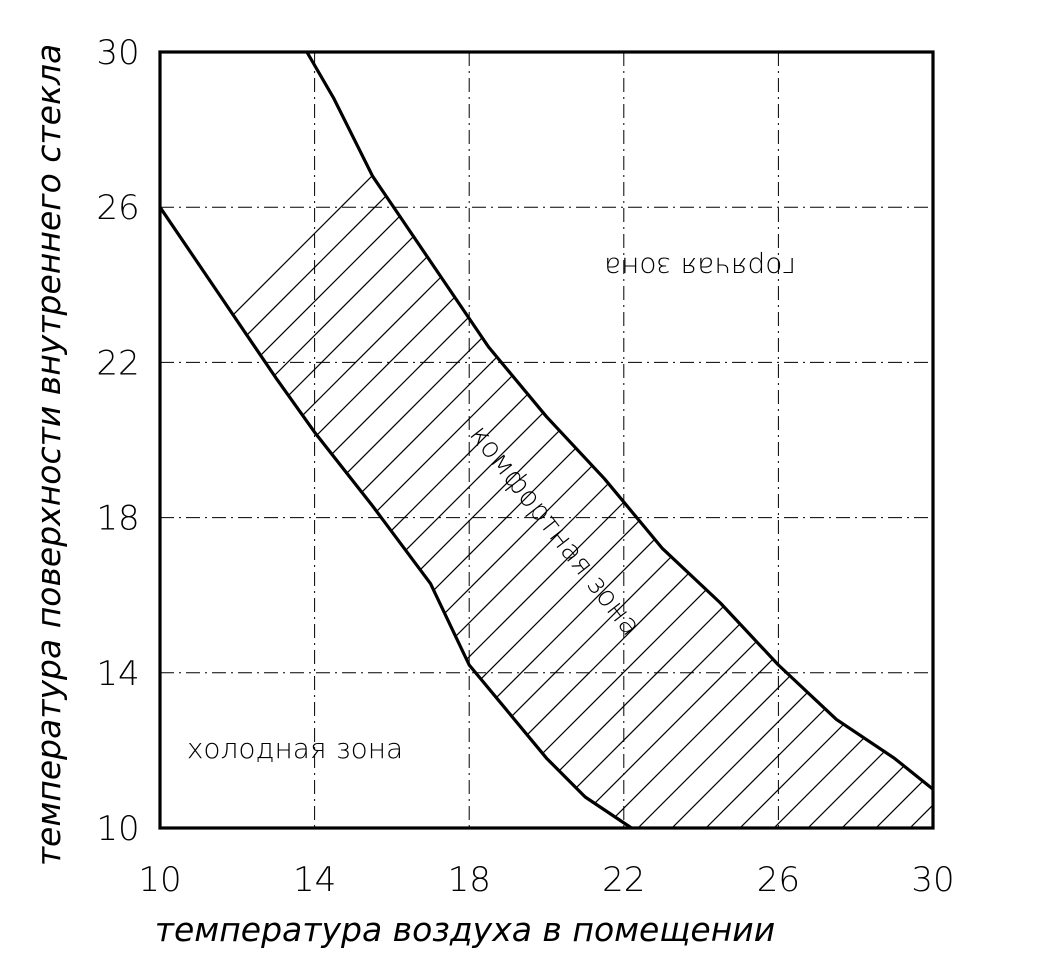 The height and width of the screenshot is (956, 1044). What do you see at coordinates (555, 529) in the screenshot?
I see `comfort-zone-label: комфортная зона` at bounding box center [555, 529].